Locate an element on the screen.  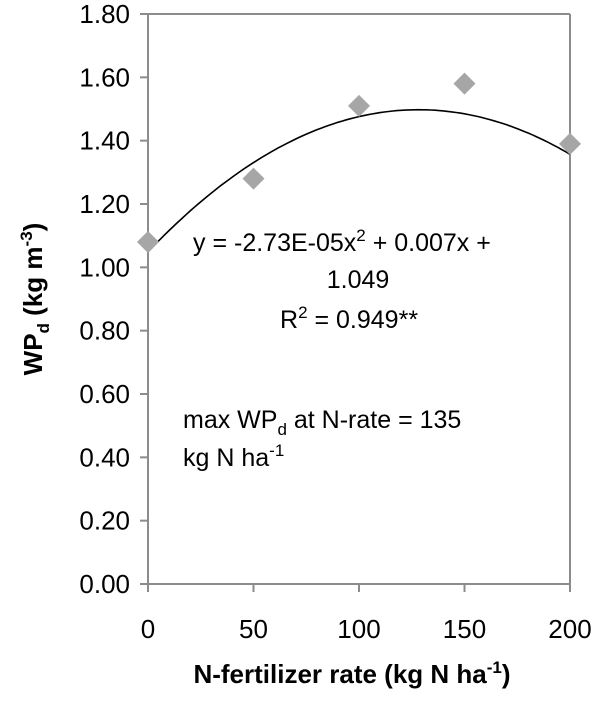
y-tick-label: 1.40 is located at coordinates (104, 141).